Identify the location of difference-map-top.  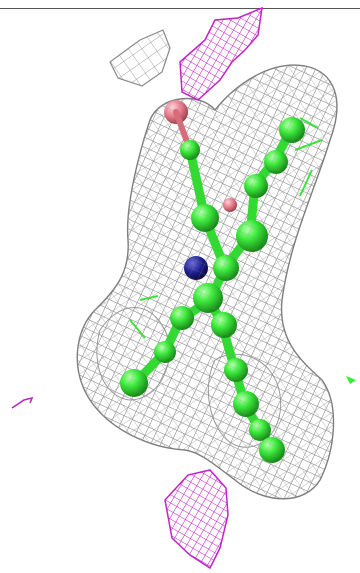
(221, 53).